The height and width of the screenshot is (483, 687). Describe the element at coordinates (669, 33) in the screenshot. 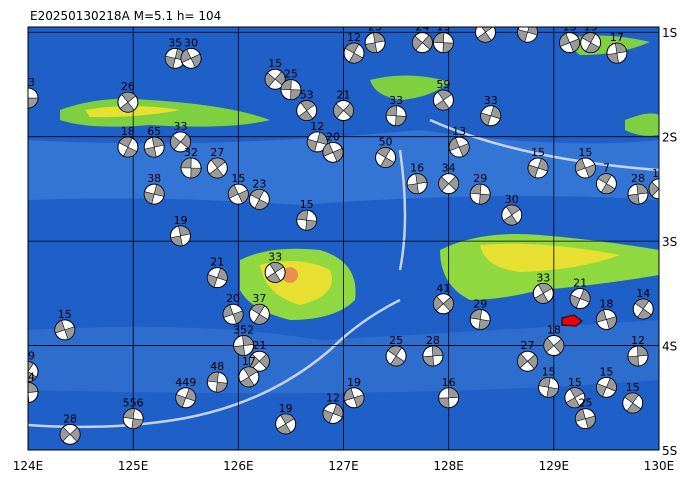

I see `y-tick-label: 1S` at that location.